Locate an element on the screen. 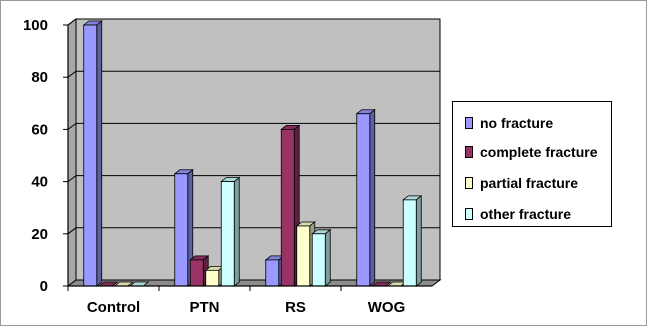 The width and height of the screenshot is (647, 326). legend-label: no fracture is located at coordinates (517, 123).